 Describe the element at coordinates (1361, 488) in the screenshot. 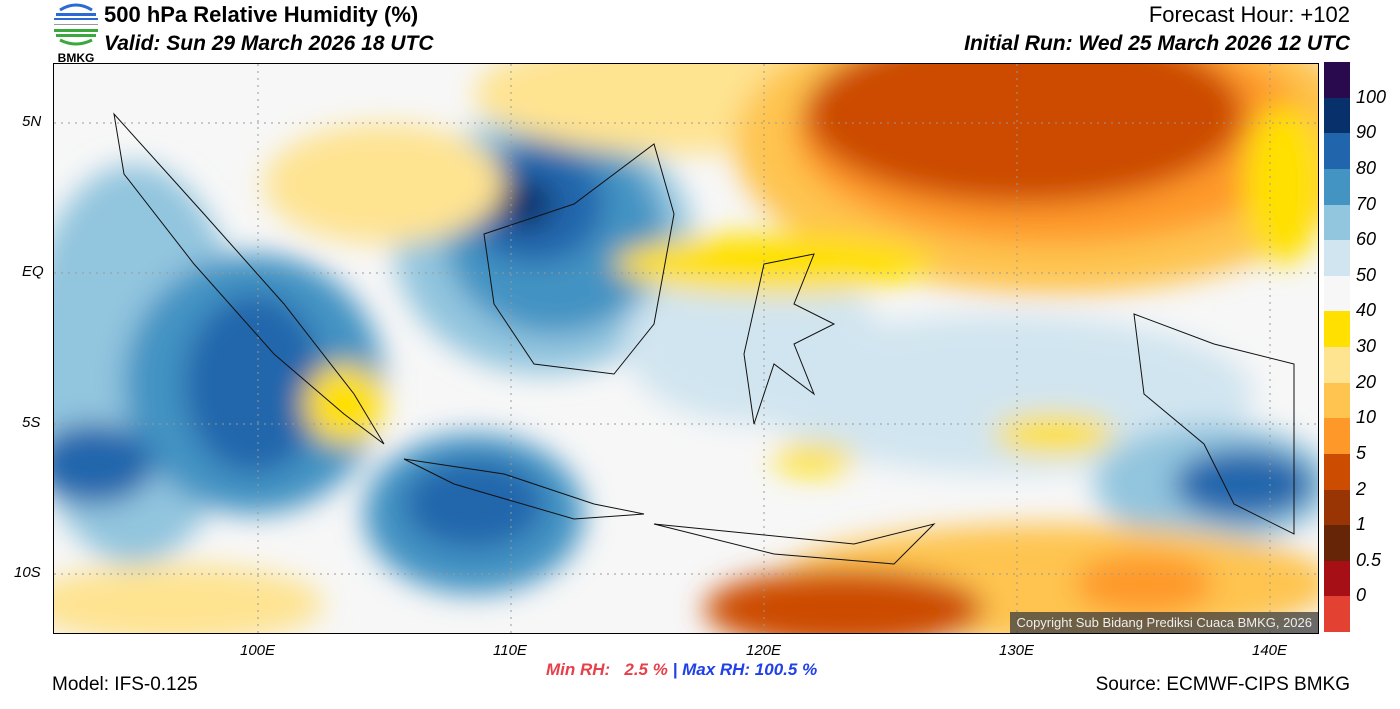

I see `colorbar-label: 2` at that location.